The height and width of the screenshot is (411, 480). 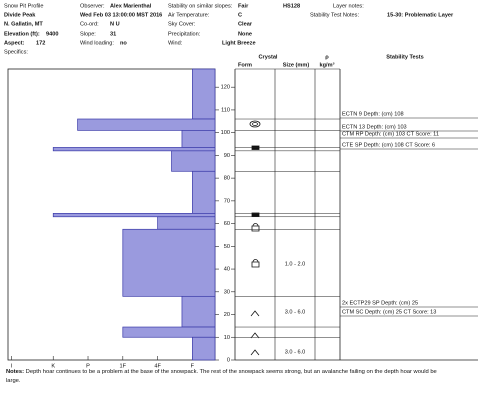 I want to click on label: Stability Test Notes:, so click(x=334, y=15).